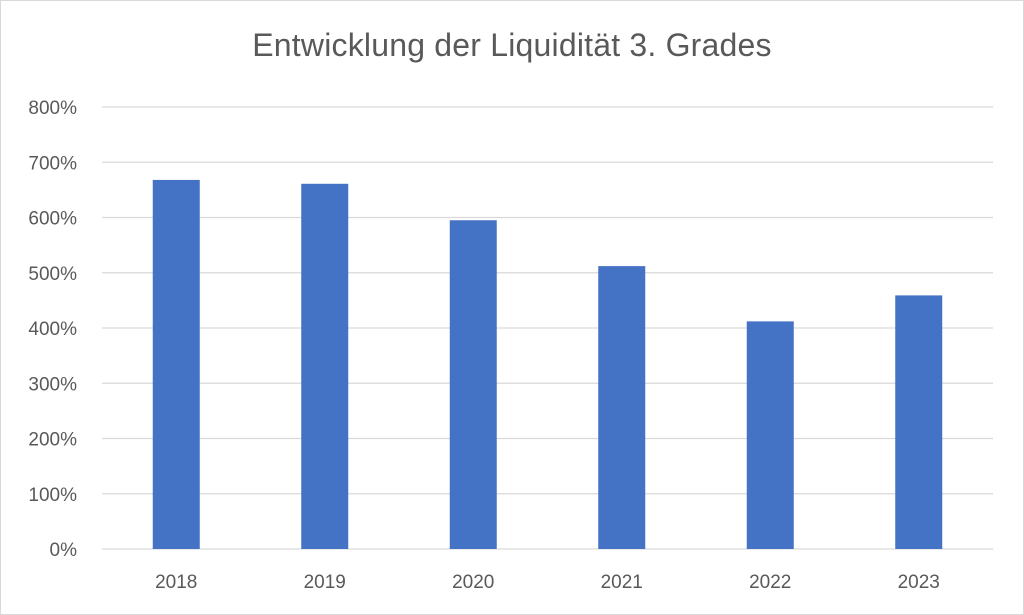  I want to click on x-tick-label: 2022, so click(770, 582).